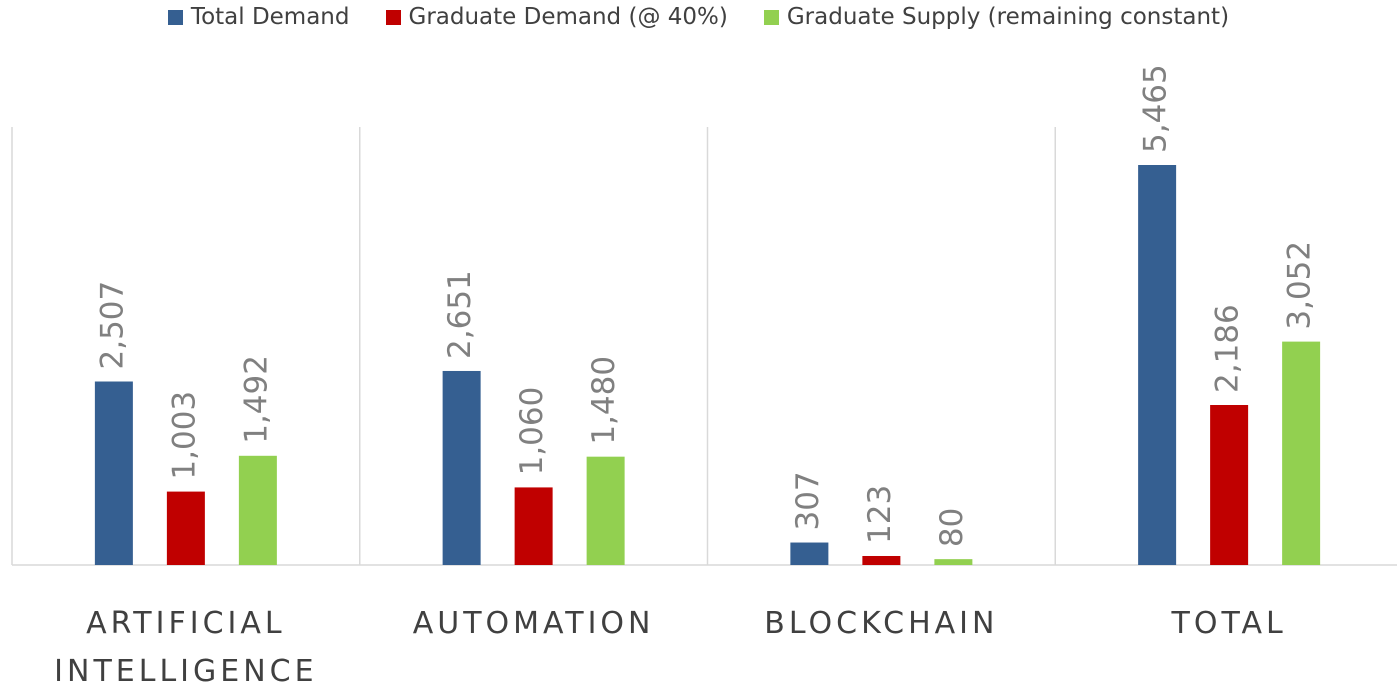 The image size is (1397, 696). Describe the element at coordinates (1300, 285) in the screenshot. I see `data-label: 3,052` at that location.